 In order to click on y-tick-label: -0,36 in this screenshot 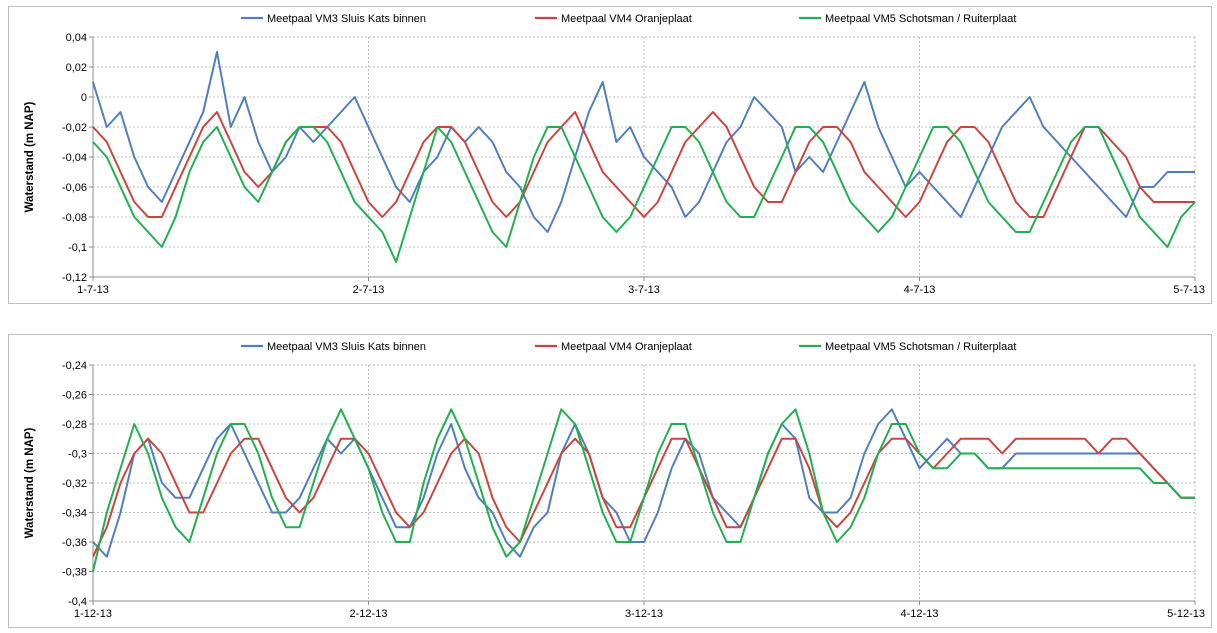, I will do `click(74, 543)`.